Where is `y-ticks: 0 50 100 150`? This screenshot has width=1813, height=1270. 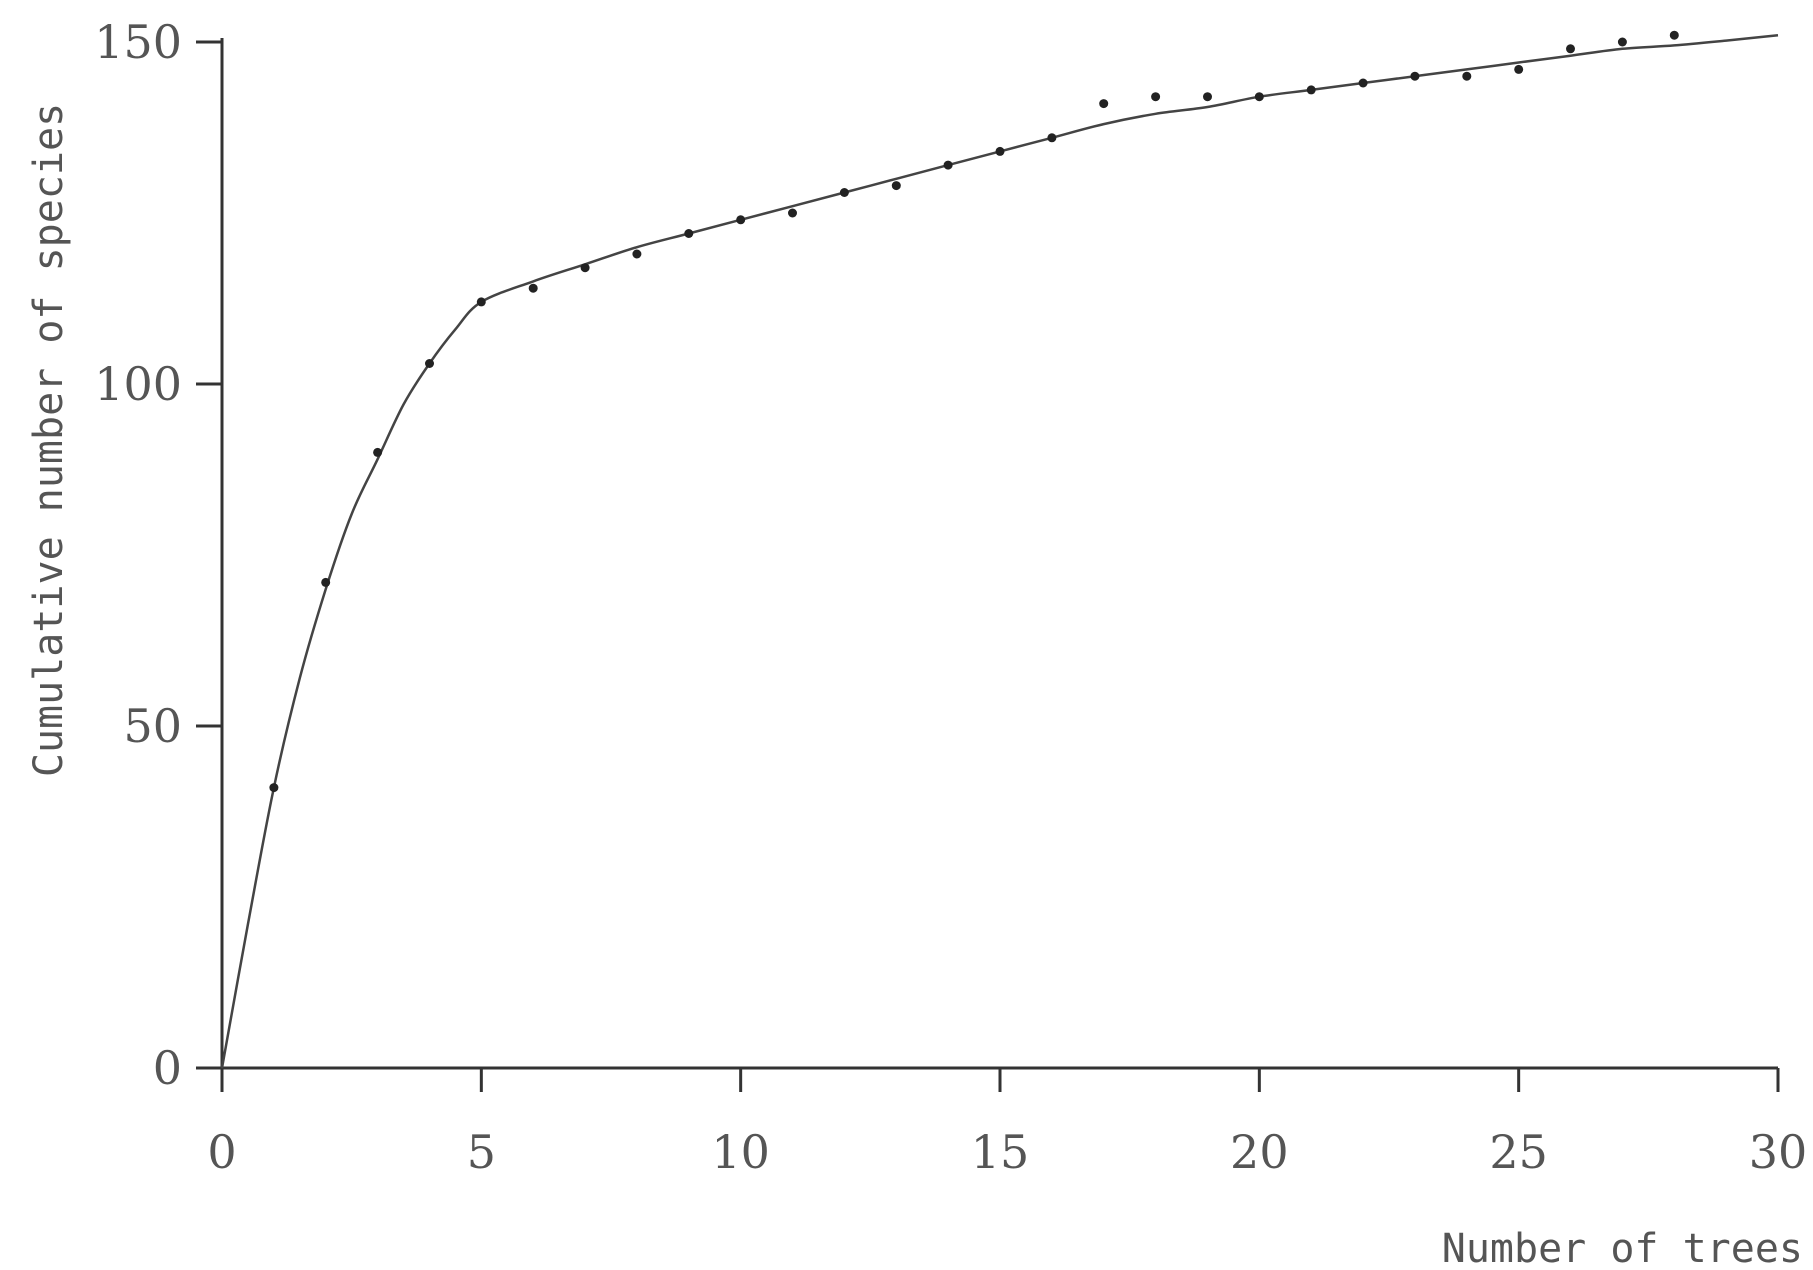 y-ticks: 0 50 100 150 is located at coordinates (158, 555).